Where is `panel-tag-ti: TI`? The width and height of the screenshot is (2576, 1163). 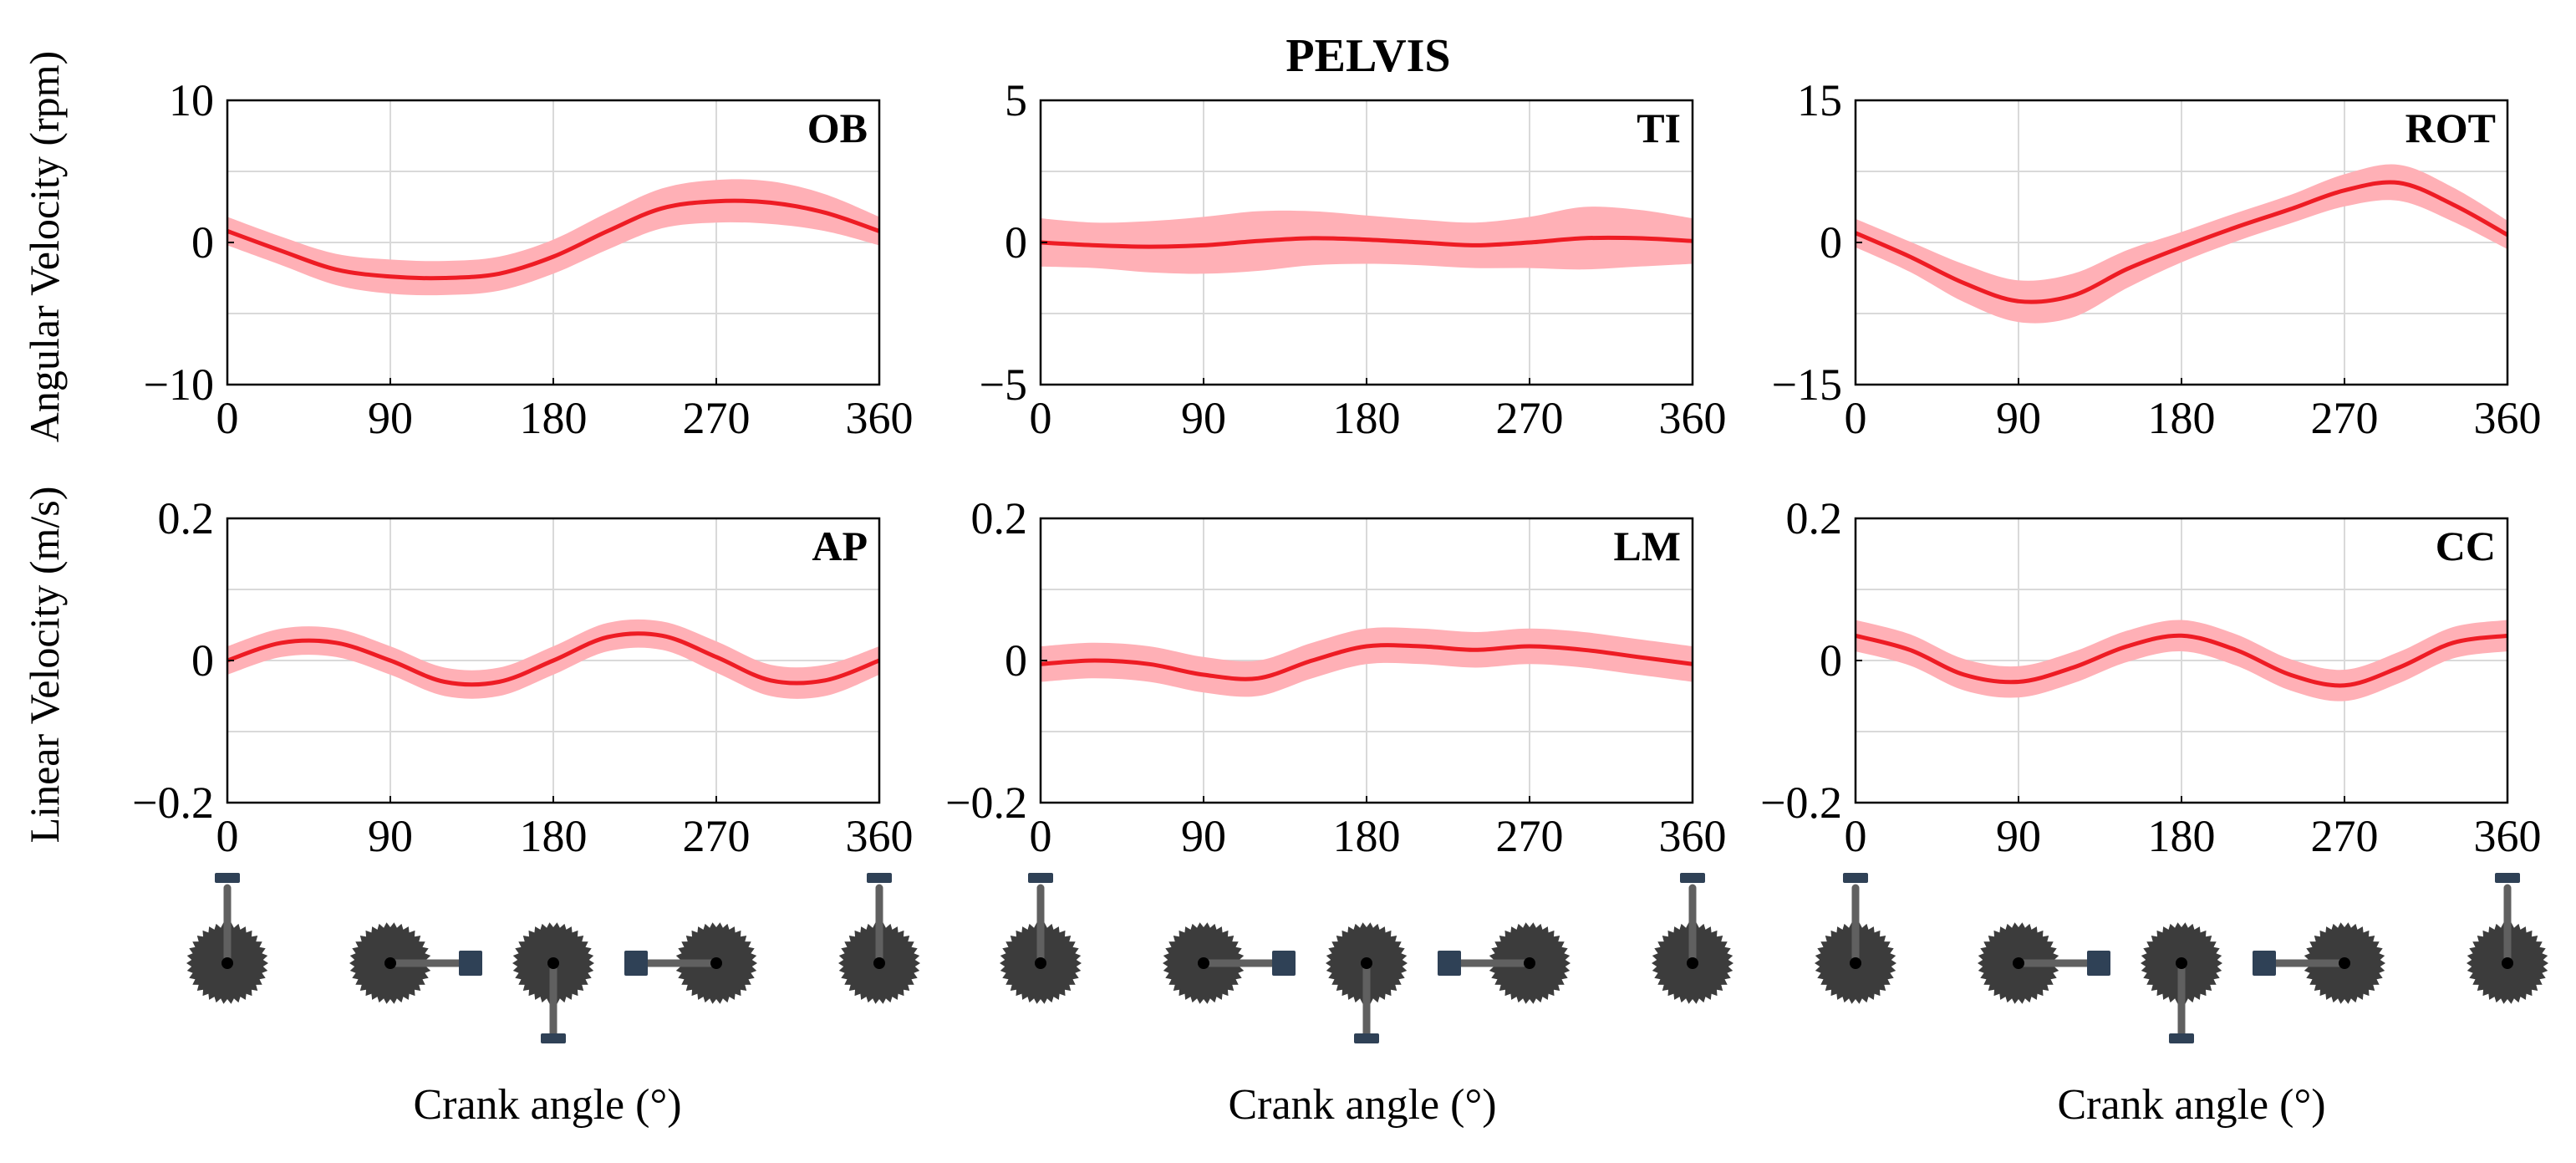 panel-tag-ti: TI is located at coordinates (1659, 128).